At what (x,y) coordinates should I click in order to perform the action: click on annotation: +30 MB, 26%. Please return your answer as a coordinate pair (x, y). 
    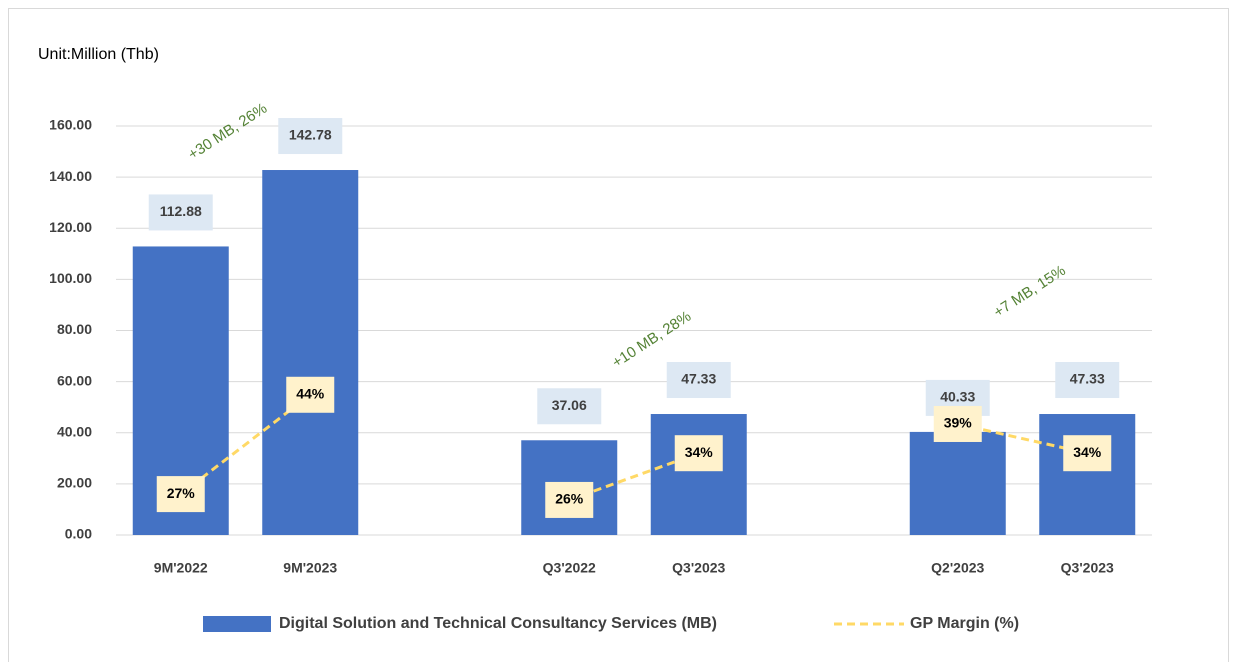
    Looking at the image, I should click on (227, 132).